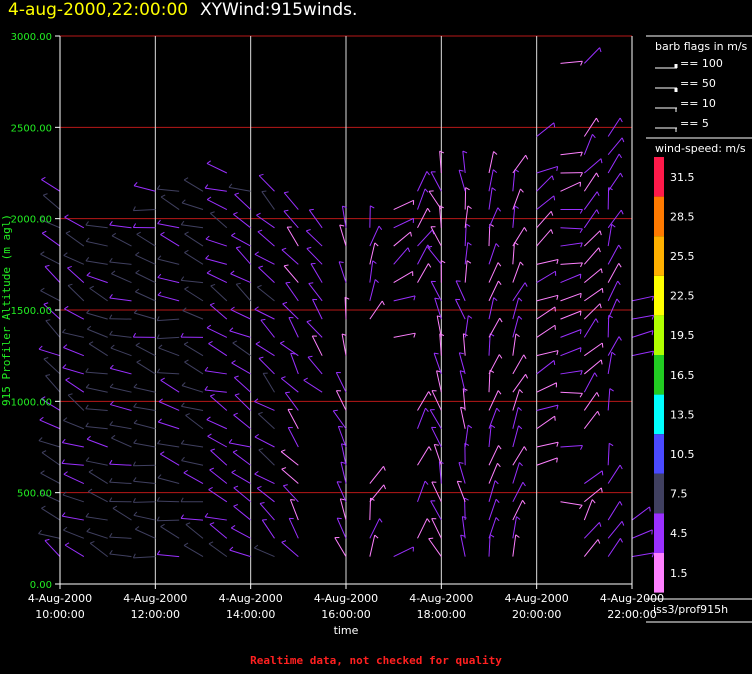 This screenshot has height=674, width=752. I want to click on speed-bin-label: 16.5, so click(682, 375).